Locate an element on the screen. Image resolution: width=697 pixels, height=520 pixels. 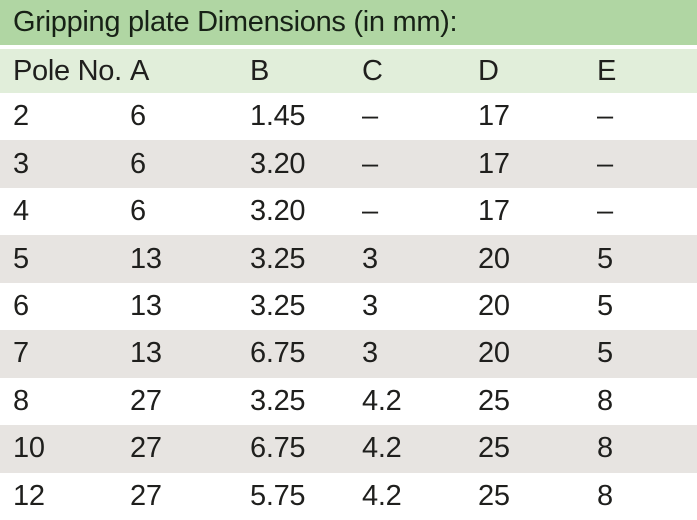
table-row: 7 13 6.75 3 20 5 is located at coordinates (348, 354).